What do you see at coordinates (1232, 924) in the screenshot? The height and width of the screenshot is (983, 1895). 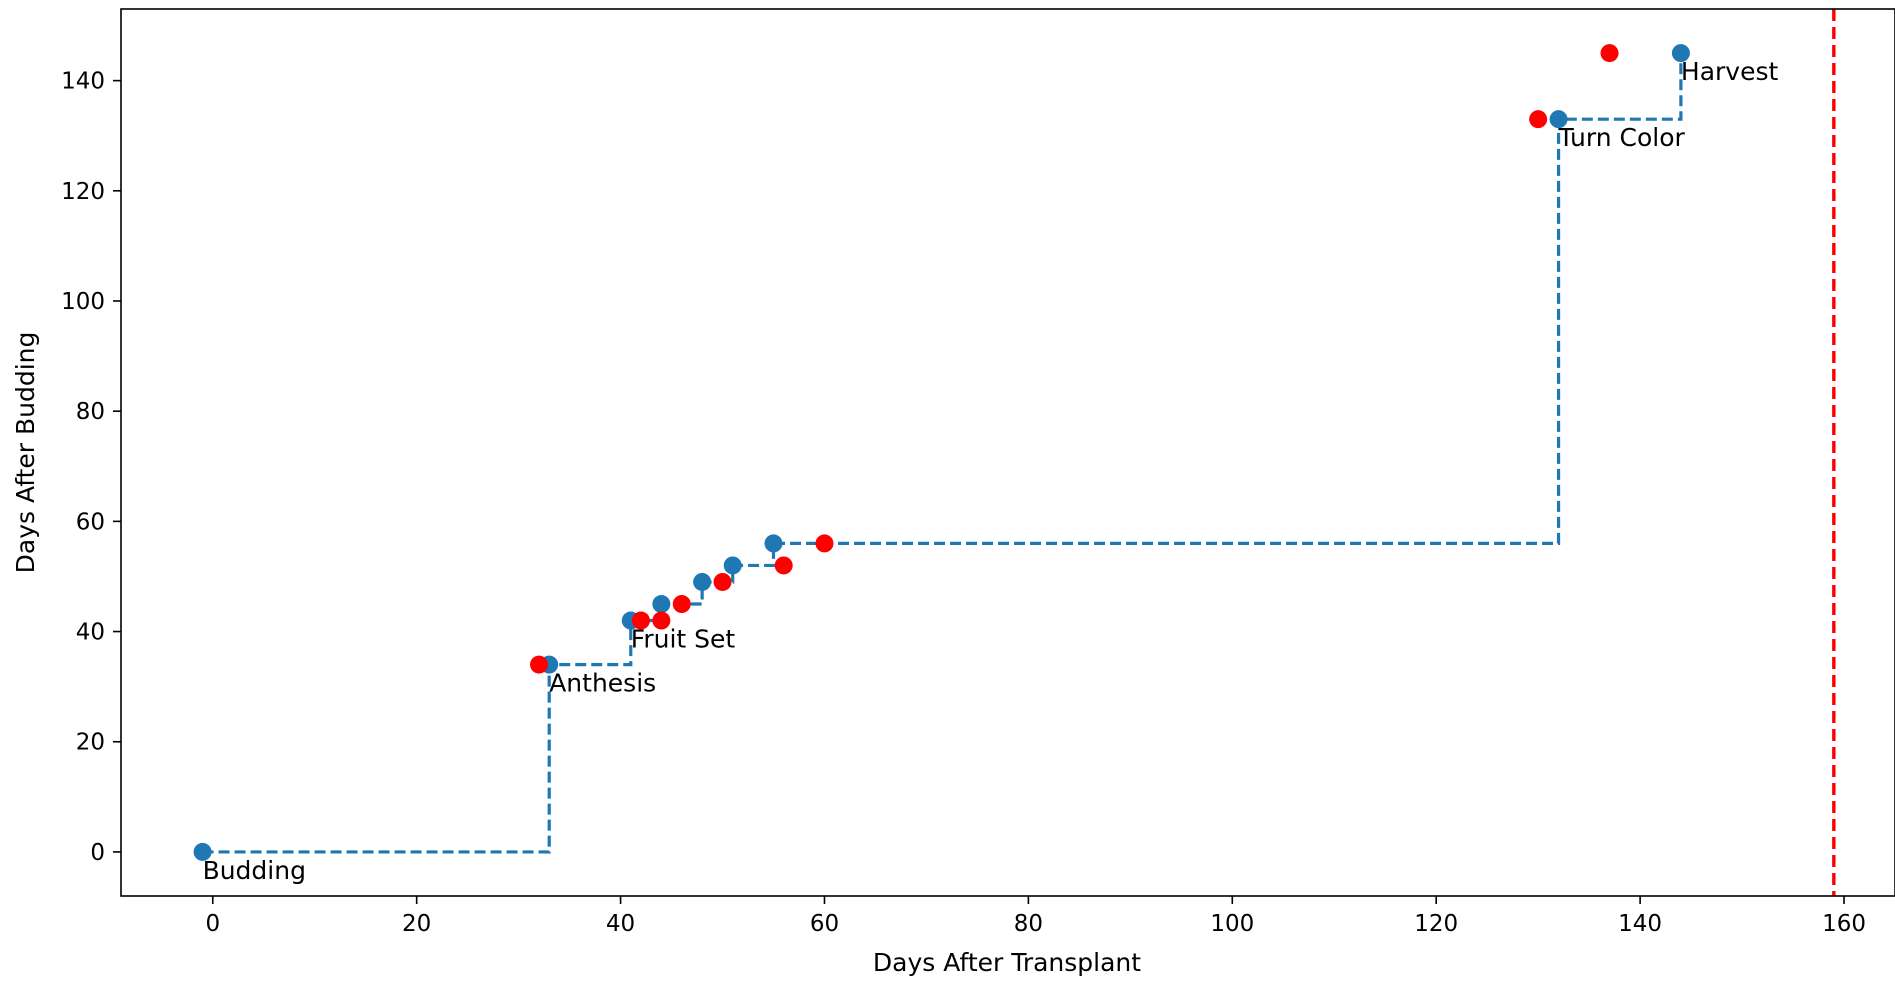 I see `x-tick-label-5: 100` at bounding box center [1232, 924].